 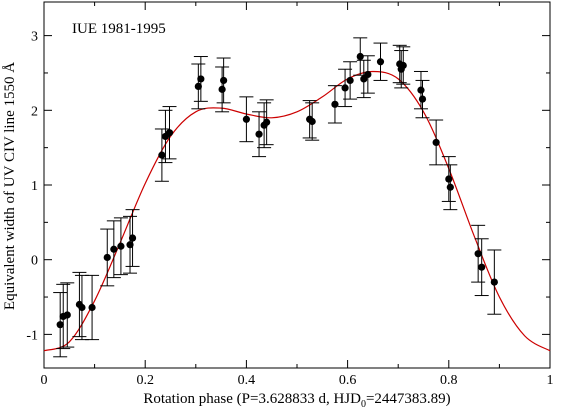 I want to click on x-tick-label: 0, so click(x=44, y=380).